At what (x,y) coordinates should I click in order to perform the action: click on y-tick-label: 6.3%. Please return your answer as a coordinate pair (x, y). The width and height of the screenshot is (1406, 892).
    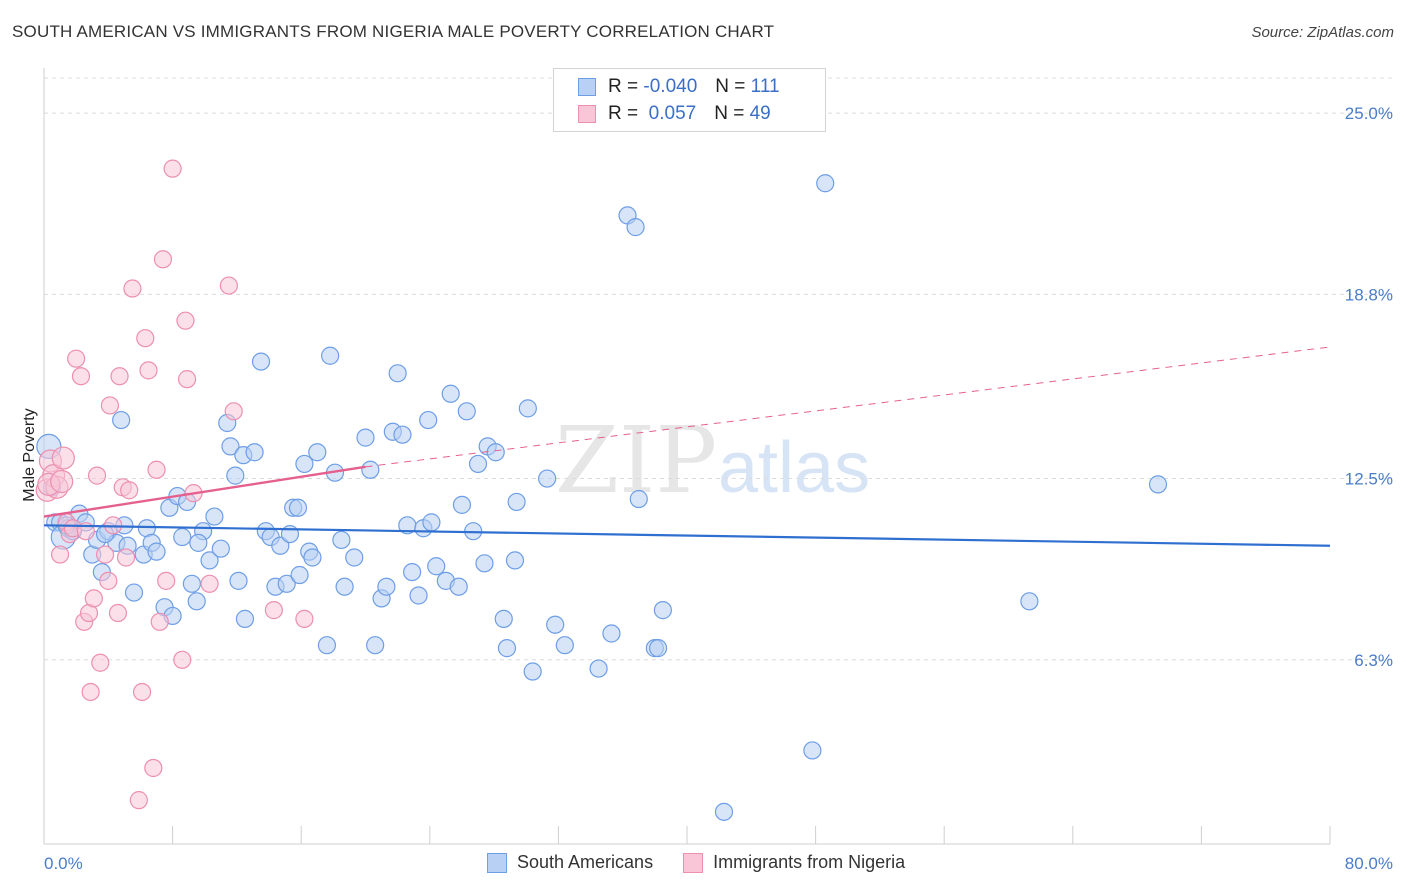
    Looking at the image, I should click on (1373, 660).